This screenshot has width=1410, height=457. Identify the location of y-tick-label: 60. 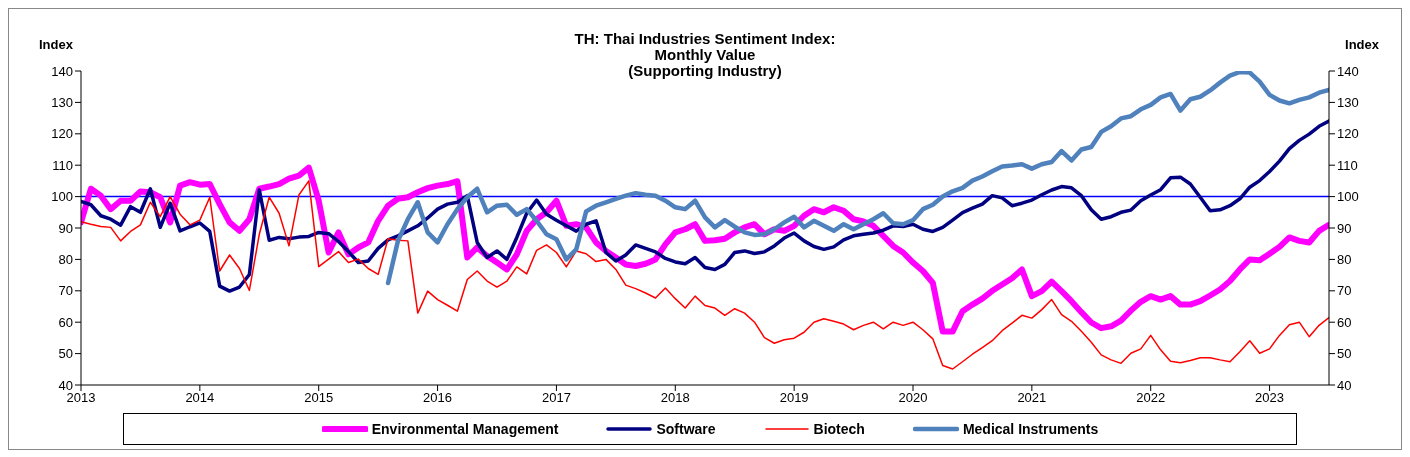
(65, 322).